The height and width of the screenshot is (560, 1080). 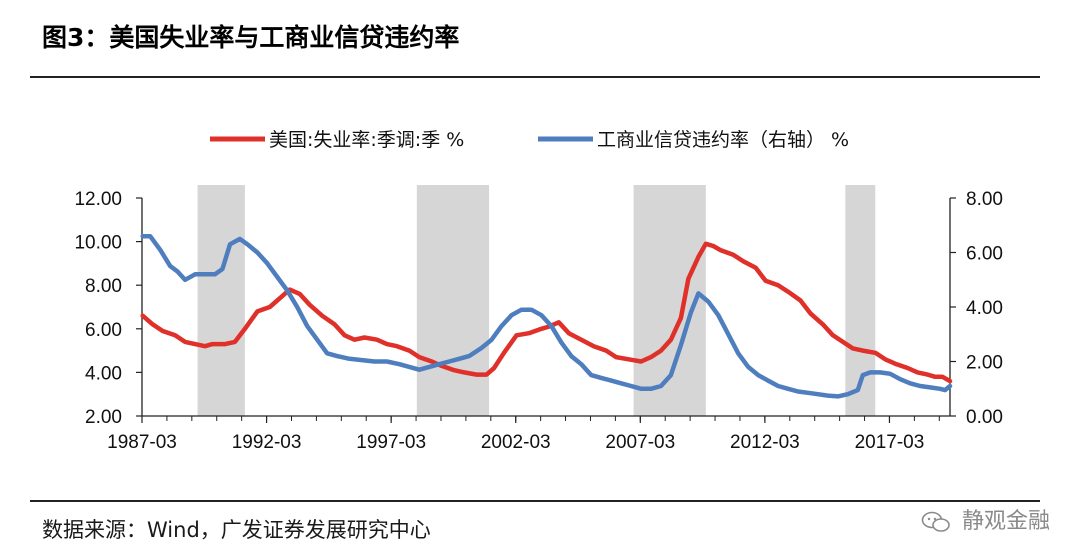 What do you see at coordinates (984, 254) in the screenshot?
I see `right-tick-label: 6.00` at bounding box center [984, 254].